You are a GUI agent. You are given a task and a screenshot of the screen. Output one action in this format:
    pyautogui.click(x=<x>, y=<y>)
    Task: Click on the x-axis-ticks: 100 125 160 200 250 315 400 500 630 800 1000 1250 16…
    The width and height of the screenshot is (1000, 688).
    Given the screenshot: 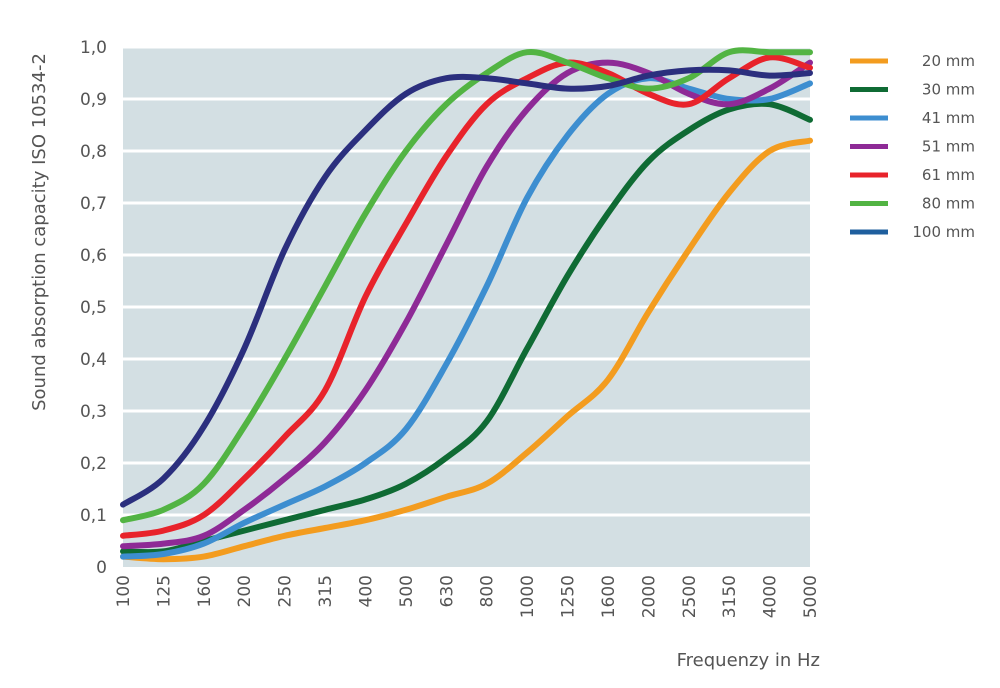 What is the action you would take?
    pyautogui.click(x=467, y=596)
    